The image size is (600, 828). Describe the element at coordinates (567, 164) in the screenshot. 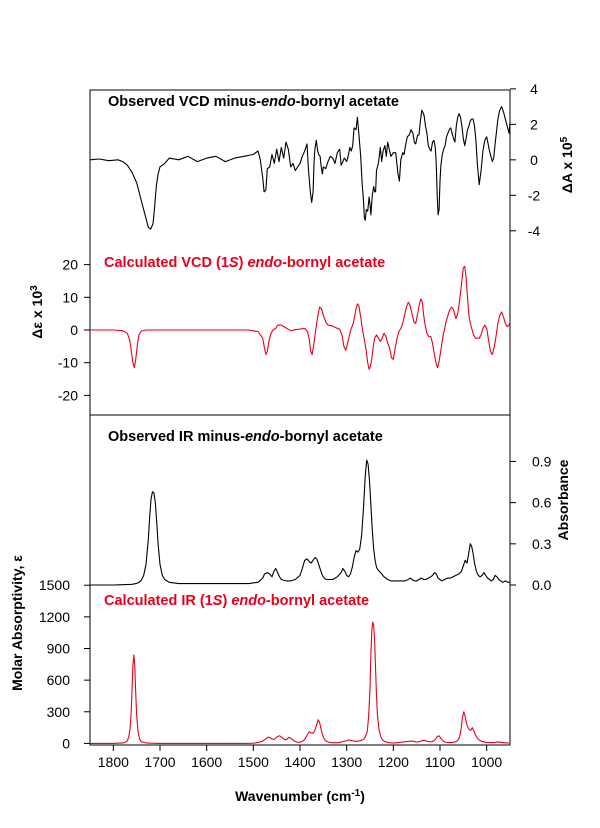

I see `observed-vcd-y-axis-title: ΔA x 105` at that location.